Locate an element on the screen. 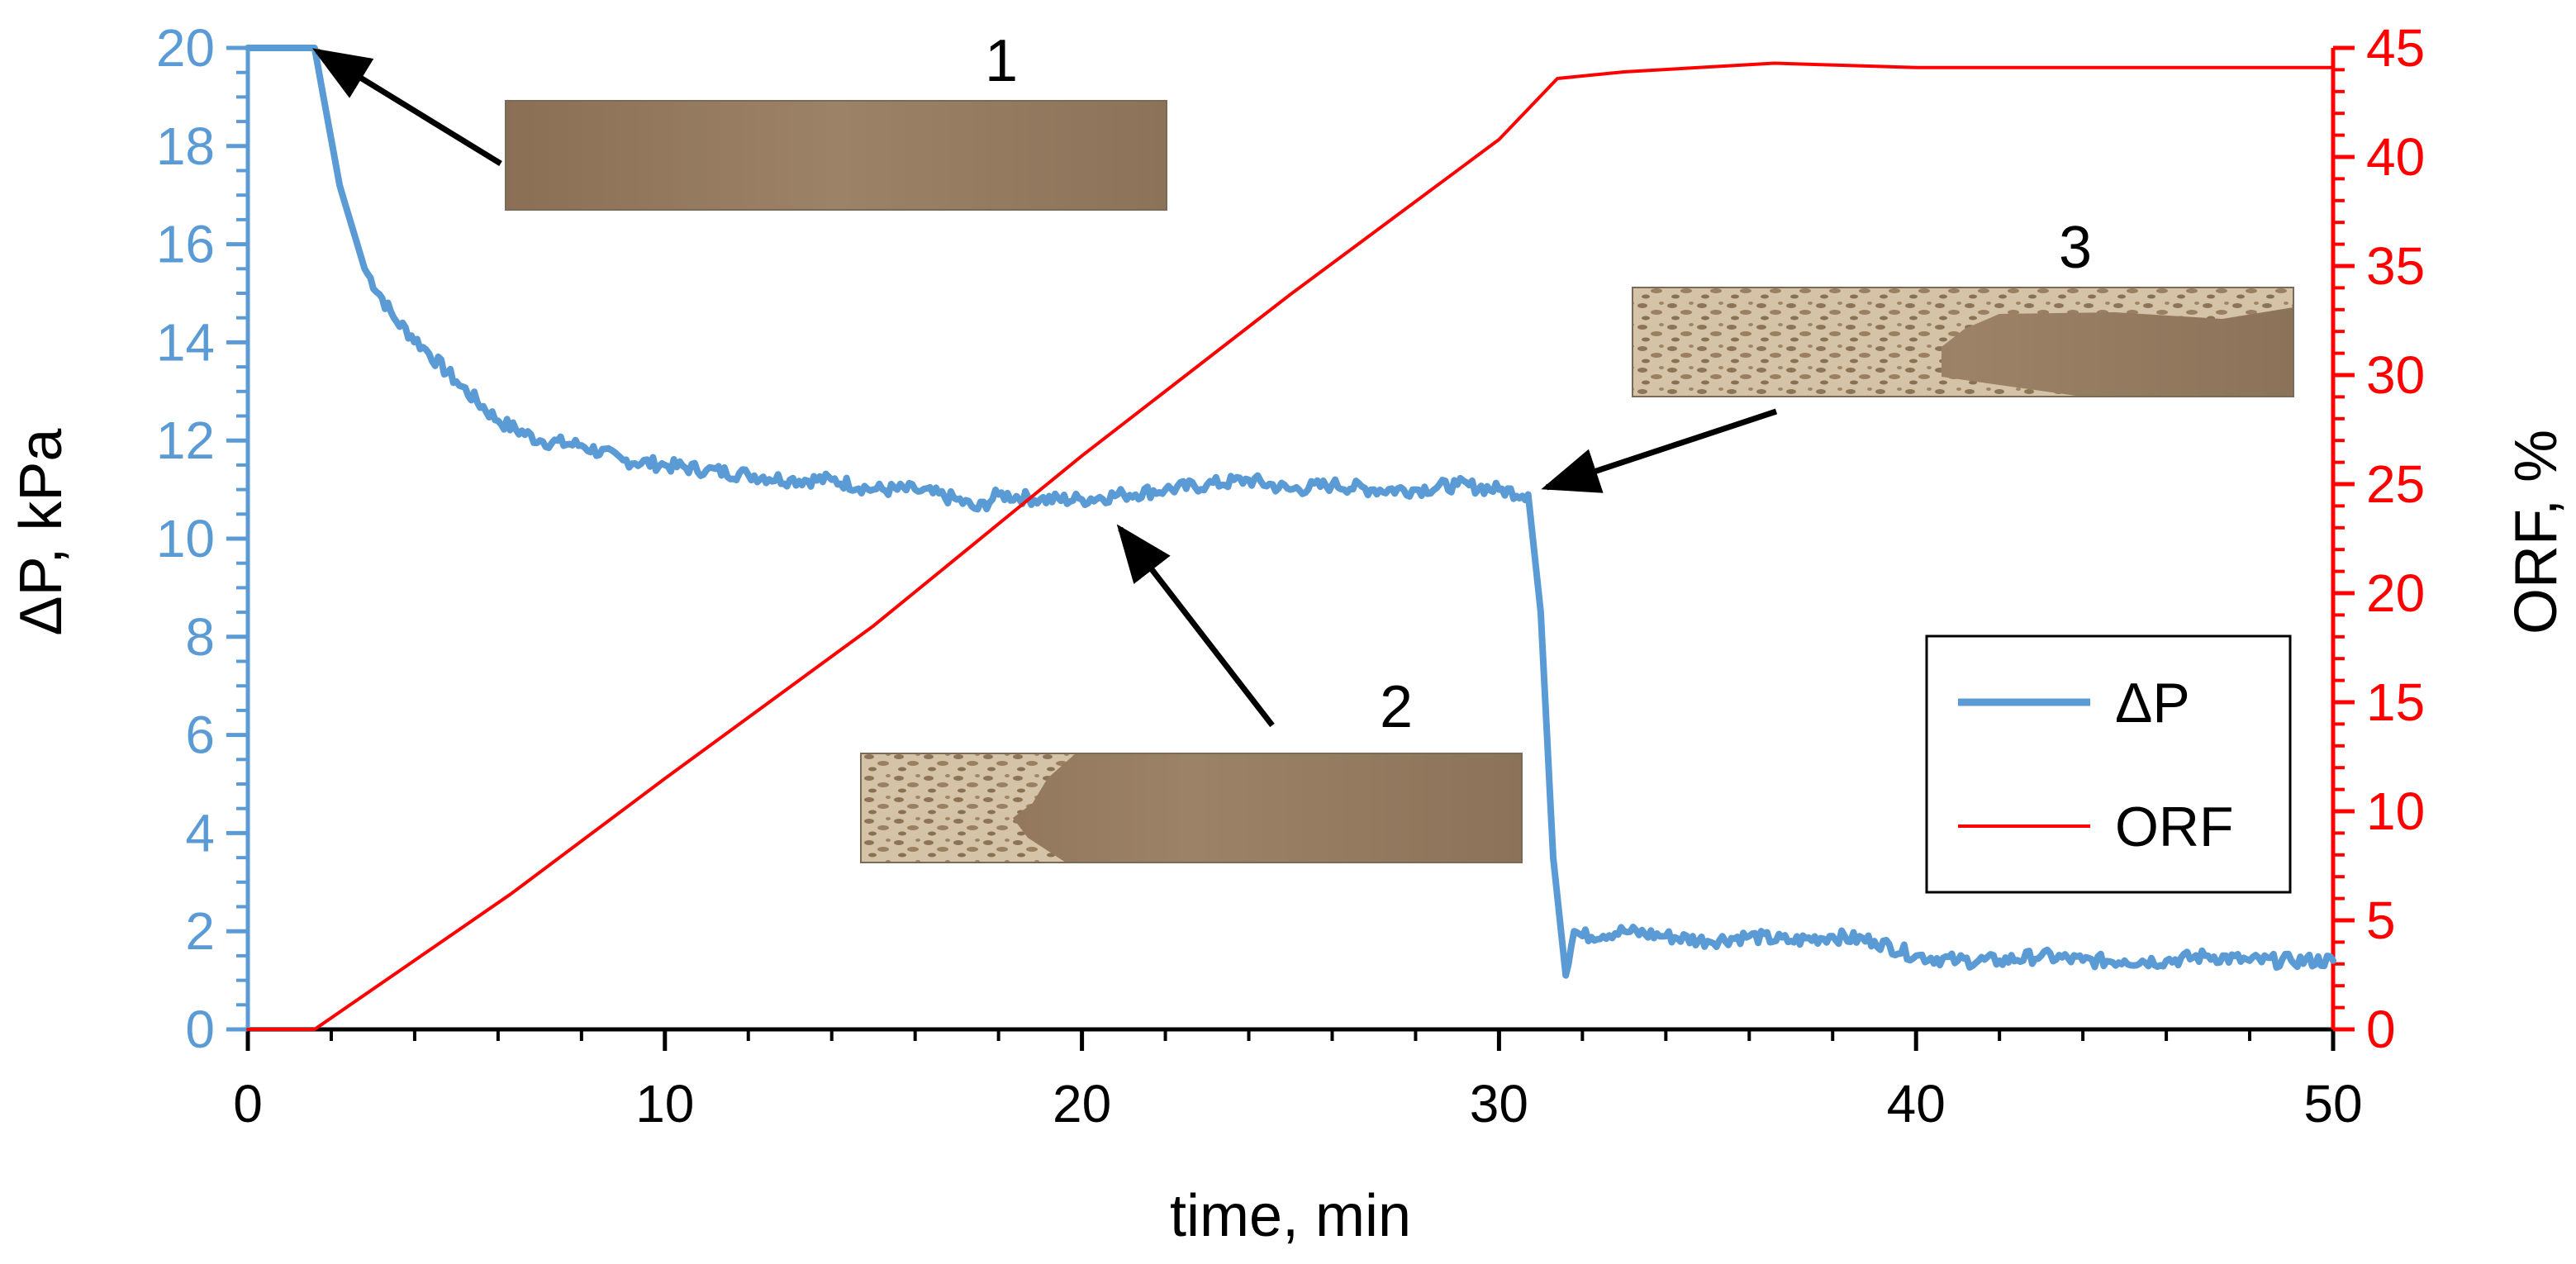  y-right-tick-label: 35 is located at coordinates (2395, 266).